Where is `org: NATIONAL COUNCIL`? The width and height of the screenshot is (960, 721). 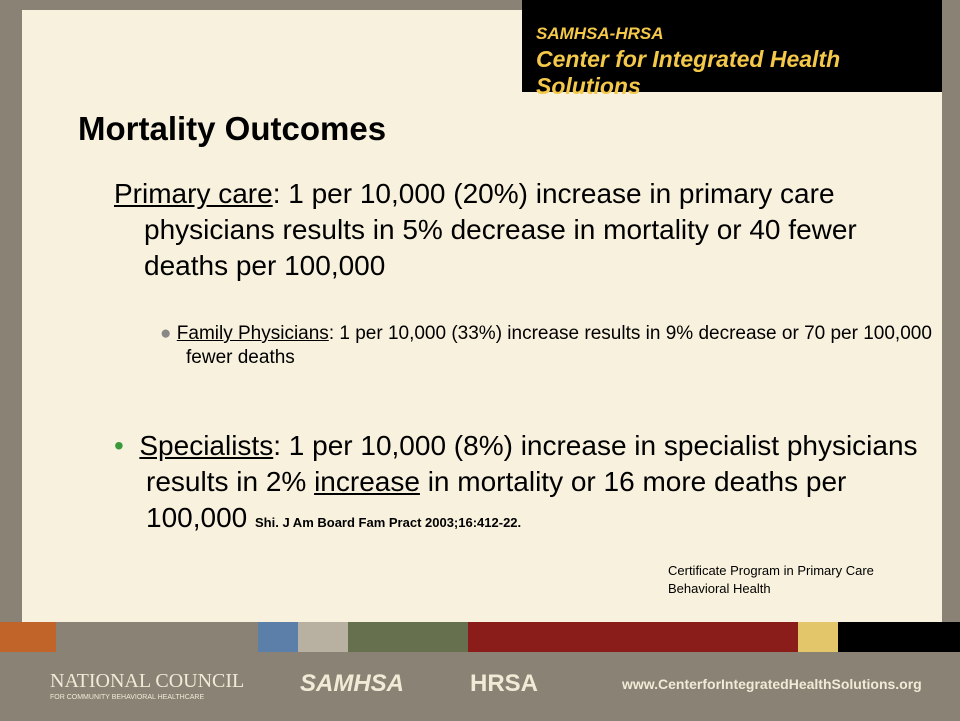
org: NATIONAL COUNCIL is located at coordinates (147, 681).